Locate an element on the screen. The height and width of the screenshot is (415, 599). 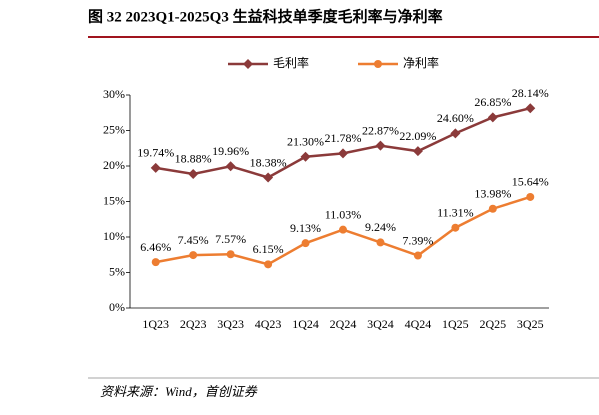
y-tick-label: 20% is located at coordinates (114, 165).